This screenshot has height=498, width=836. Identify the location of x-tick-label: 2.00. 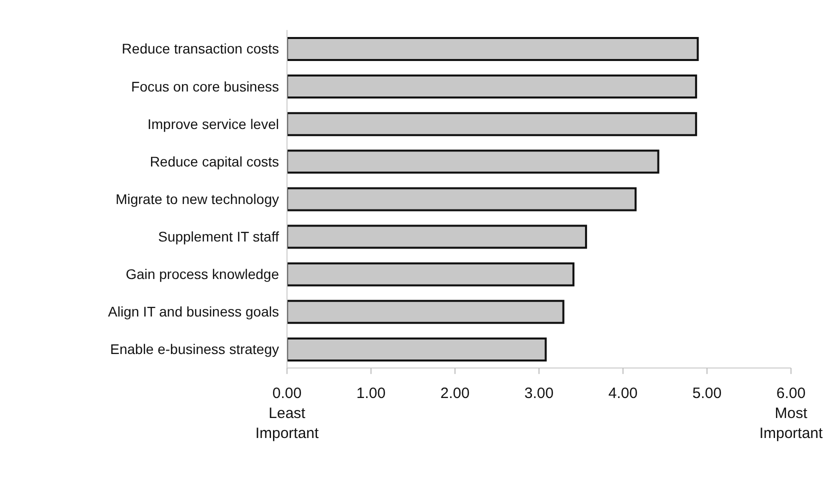
(455, 393).